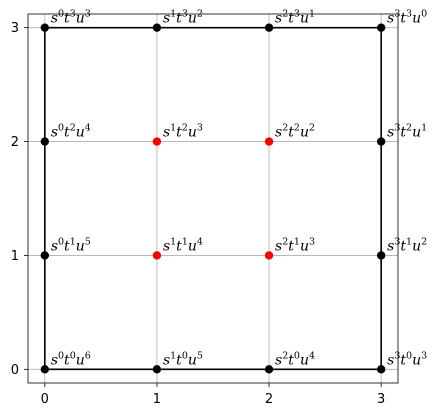 The height and width of the screenshot is (417, 441). I want to click on x-tick-label: 2, so click(269, 399).